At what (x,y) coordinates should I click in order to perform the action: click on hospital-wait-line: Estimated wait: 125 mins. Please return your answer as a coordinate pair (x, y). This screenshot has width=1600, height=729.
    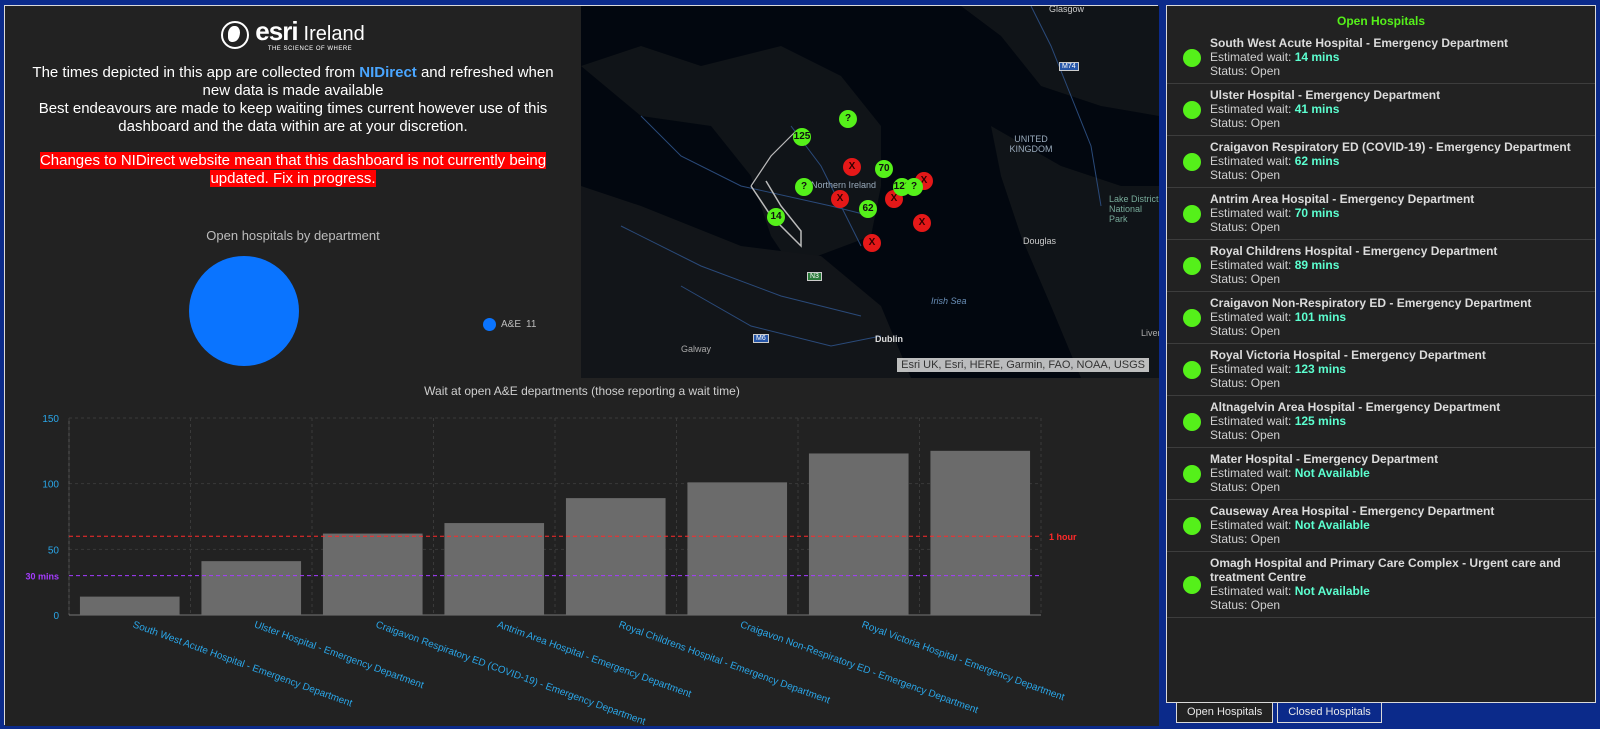
    Looking at the image, I should click on (1398, 421).